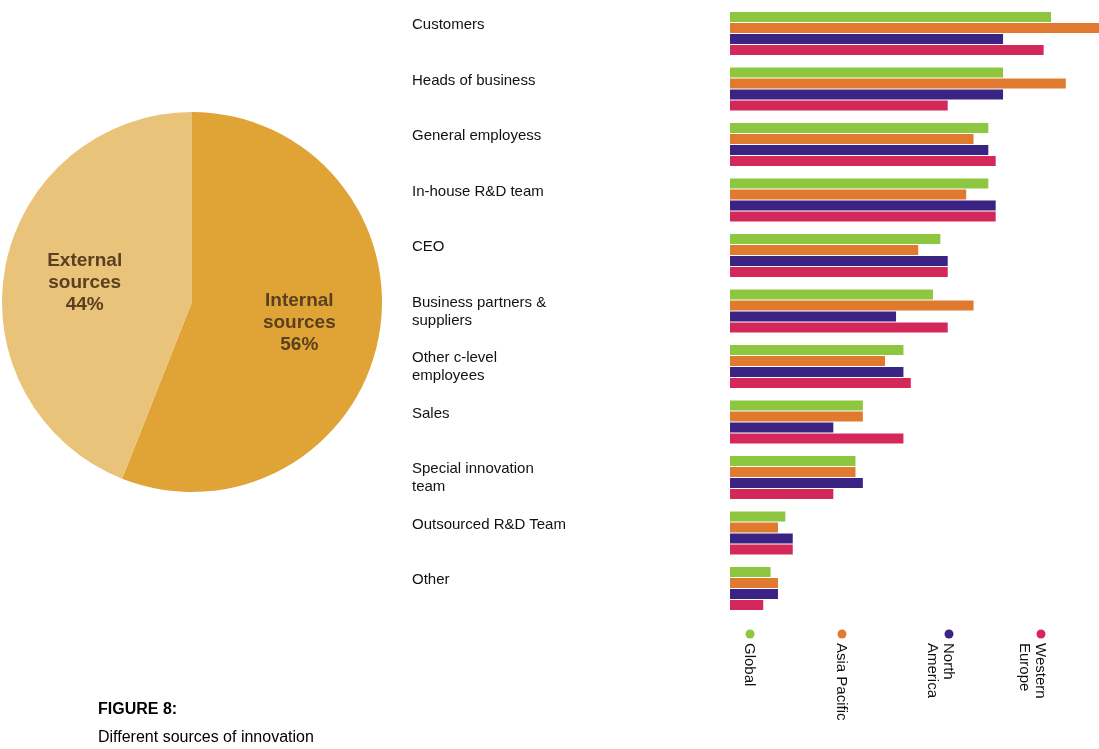 The height and width of the screenshot is (749, 1099). What do you see at coordinates (448, 23) in the screenshot?
I see `y-tick-label: Customers` at bounding box center [448, 23].